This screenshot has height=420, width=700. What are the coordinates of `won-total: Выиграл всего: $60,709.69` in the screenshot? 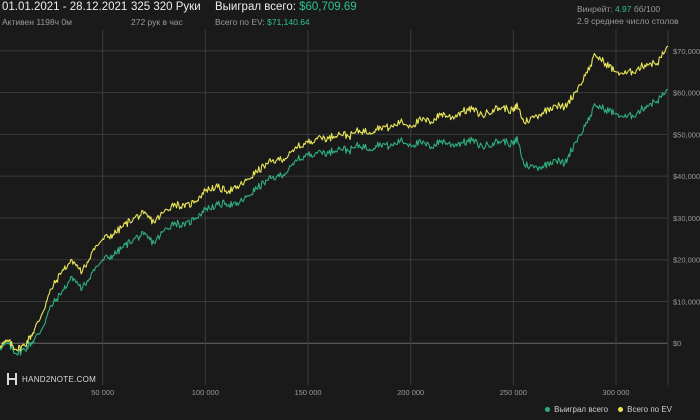 It's located at (286, 7).